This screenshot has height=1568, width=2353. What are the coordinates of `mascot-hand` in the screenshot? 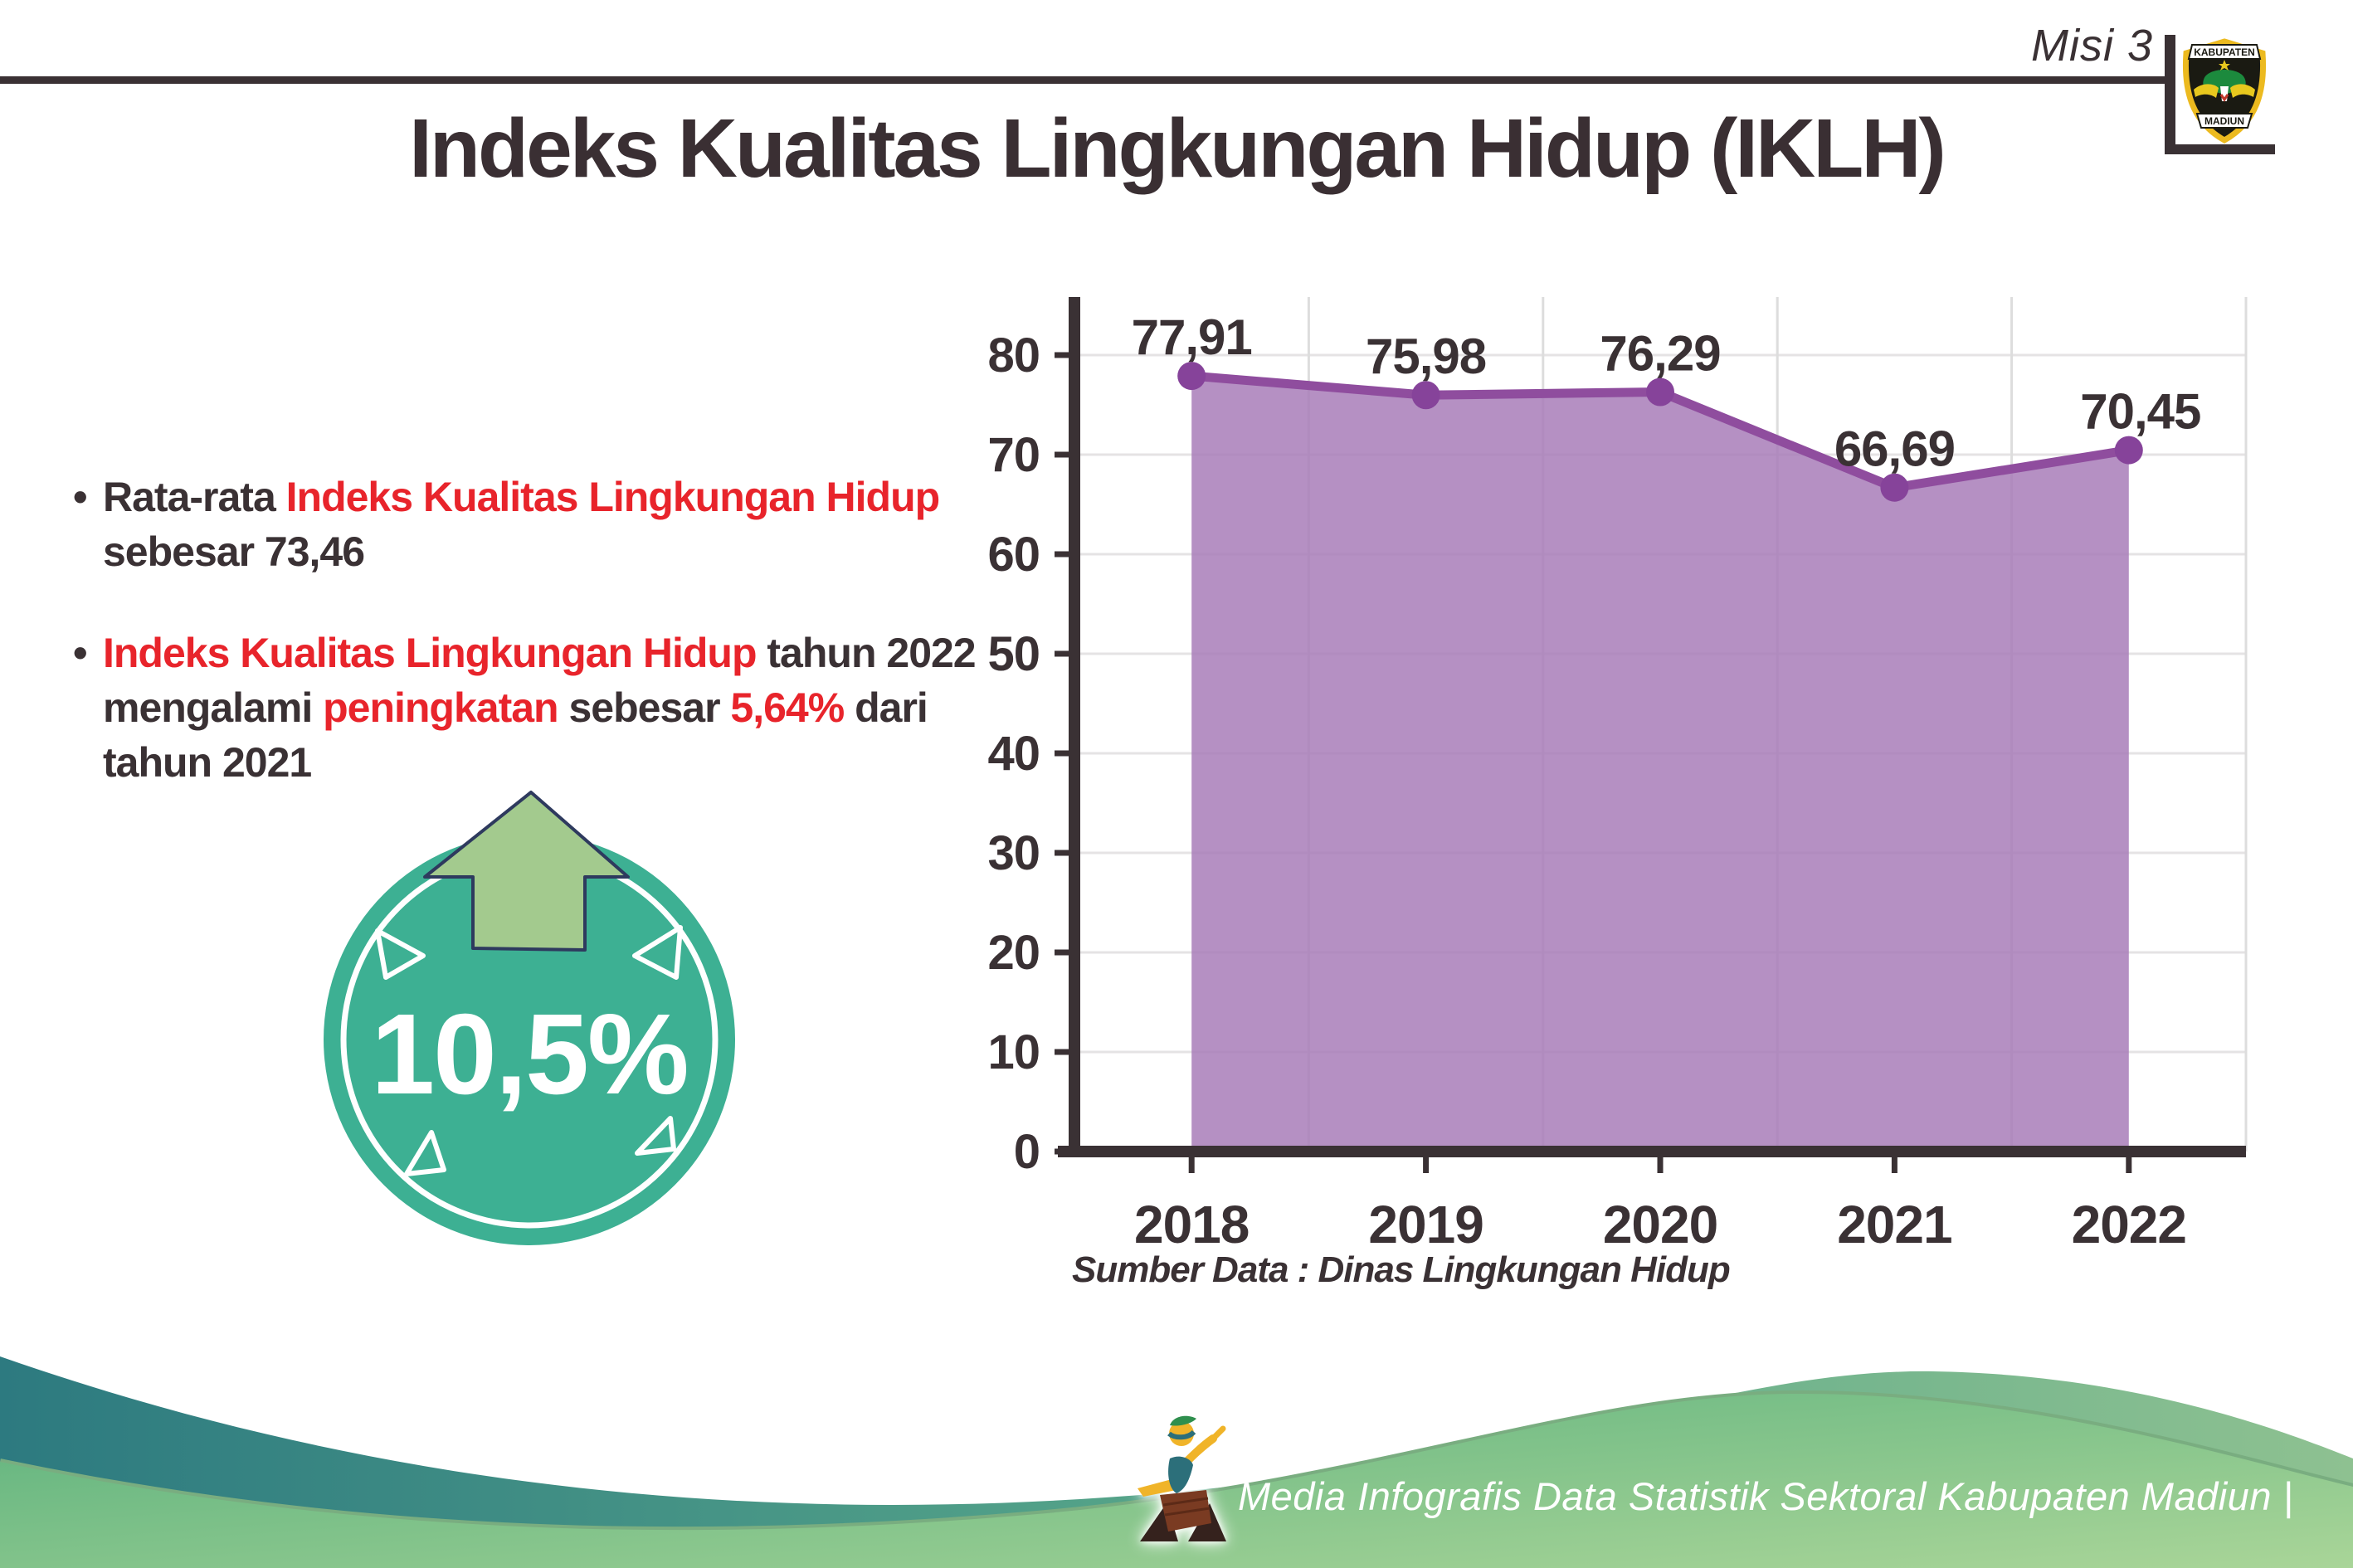 It's located at (1218, 1433).